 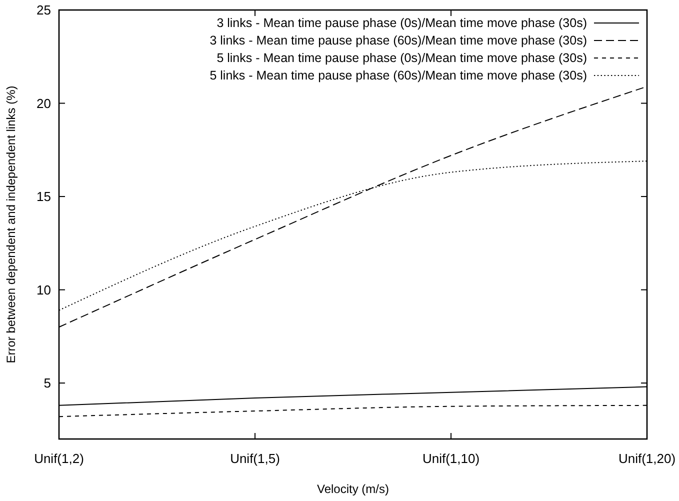 I want to click on y-tick-label: 10, so click(x=43, y=290).